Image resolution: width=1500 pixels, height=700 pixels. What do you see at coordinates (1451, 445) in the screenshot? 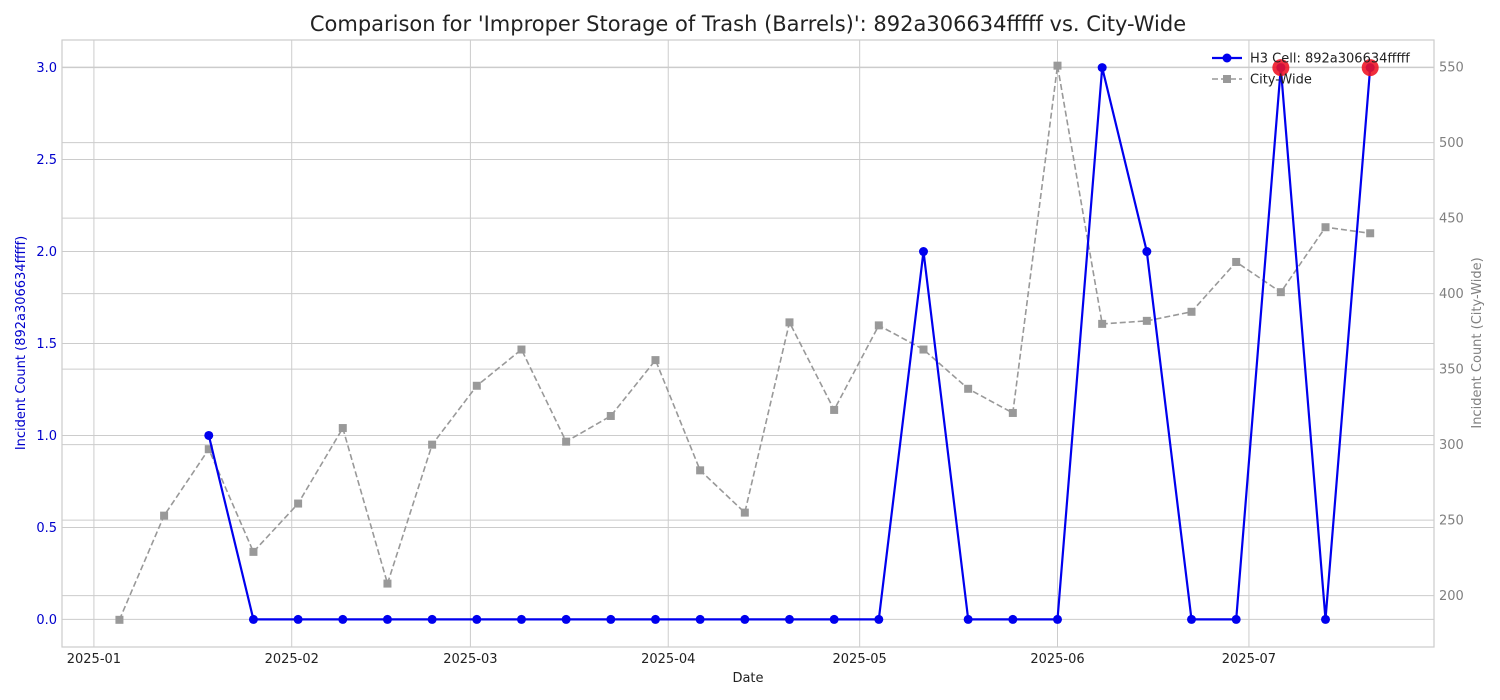
I see `y-tick-label-right: 300` at bounding box center [1451, 445].